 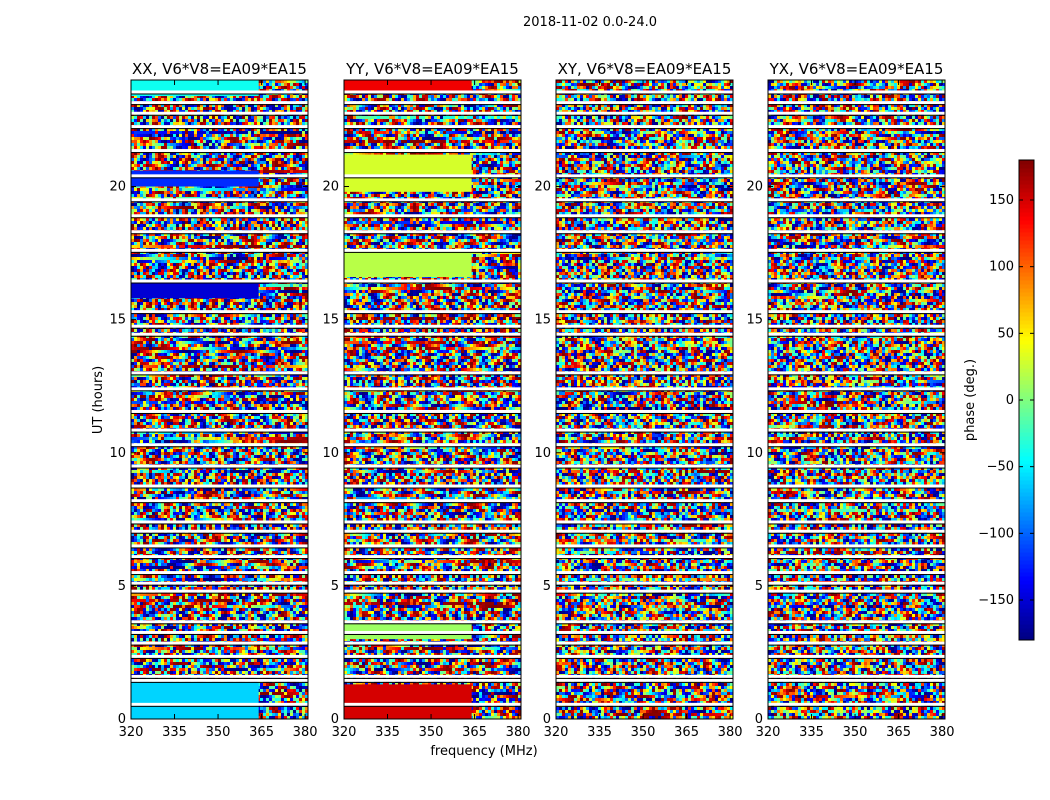 I want to click on uniform-block, so click(x=195, y=178).